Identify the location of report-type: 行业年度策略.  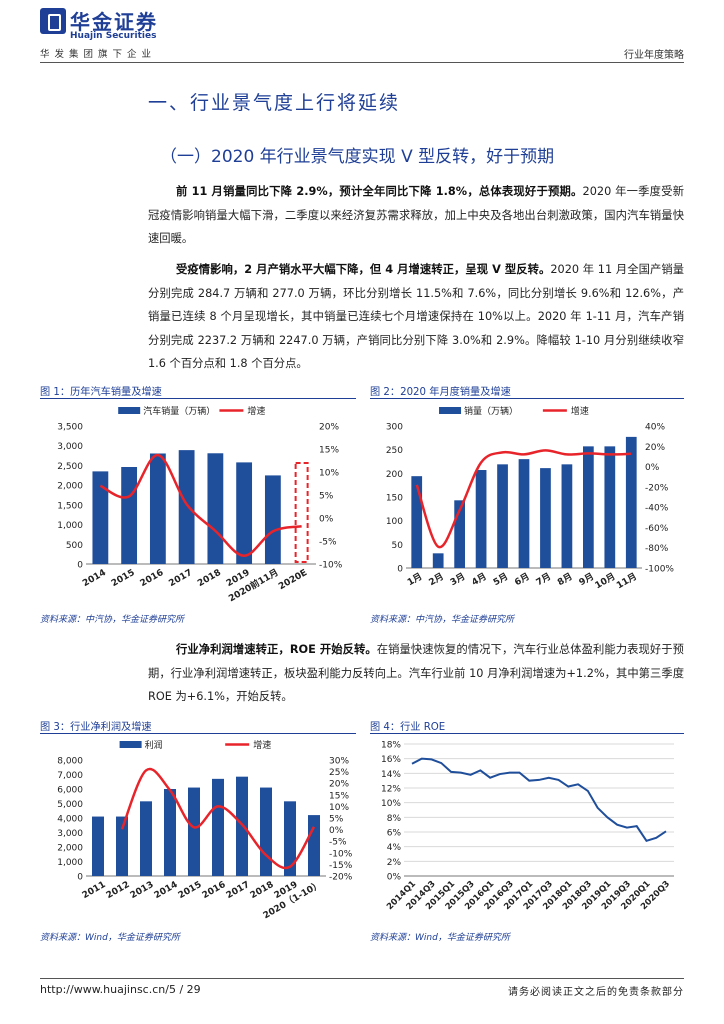
(654, 55).